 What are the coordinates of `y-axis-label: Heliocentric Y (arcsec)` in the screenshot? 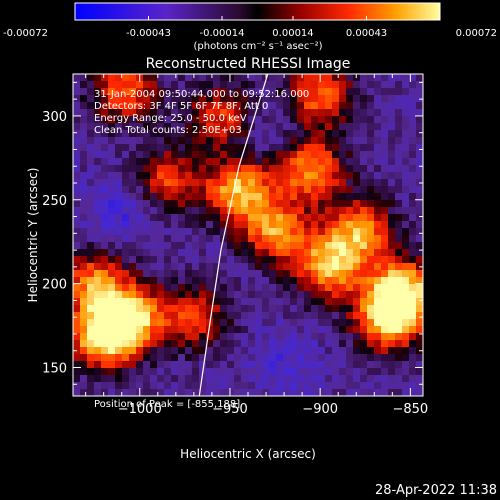 It's located at (33, 235).